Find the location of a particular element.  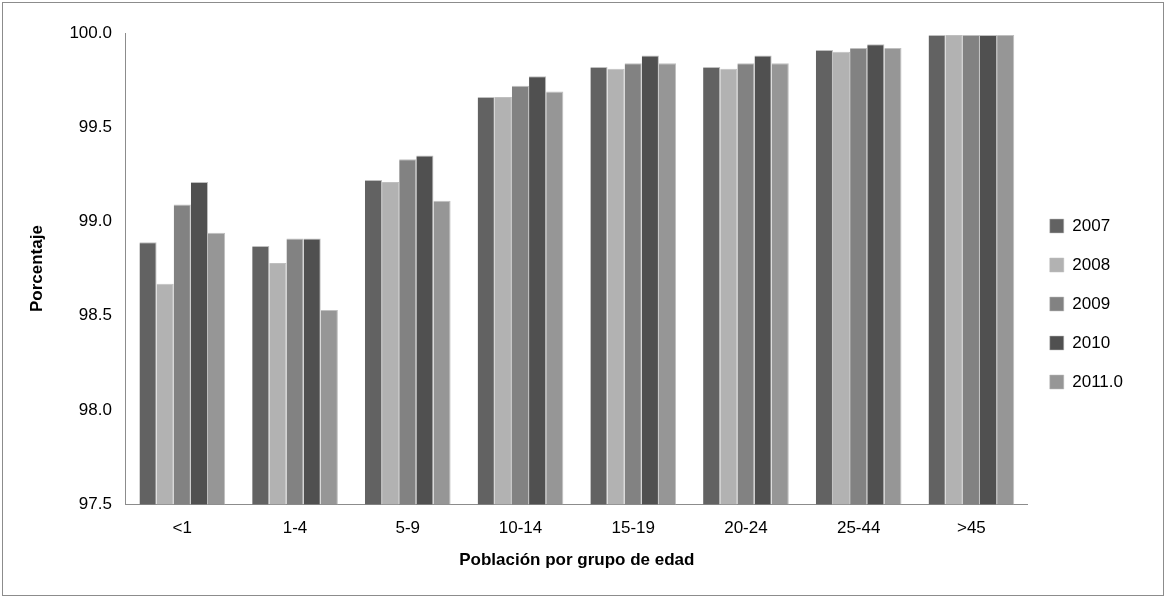

x-tick-label: 25-44 is located at coordinates (858, 528).